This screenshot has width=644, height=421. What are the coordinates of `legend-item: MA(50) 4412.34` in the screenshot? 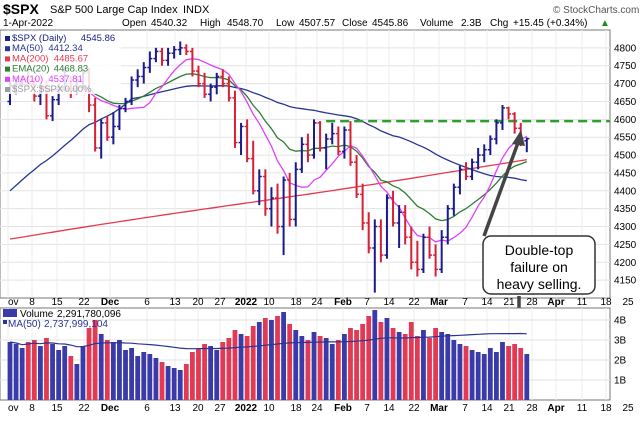 It's located at (44, 48).